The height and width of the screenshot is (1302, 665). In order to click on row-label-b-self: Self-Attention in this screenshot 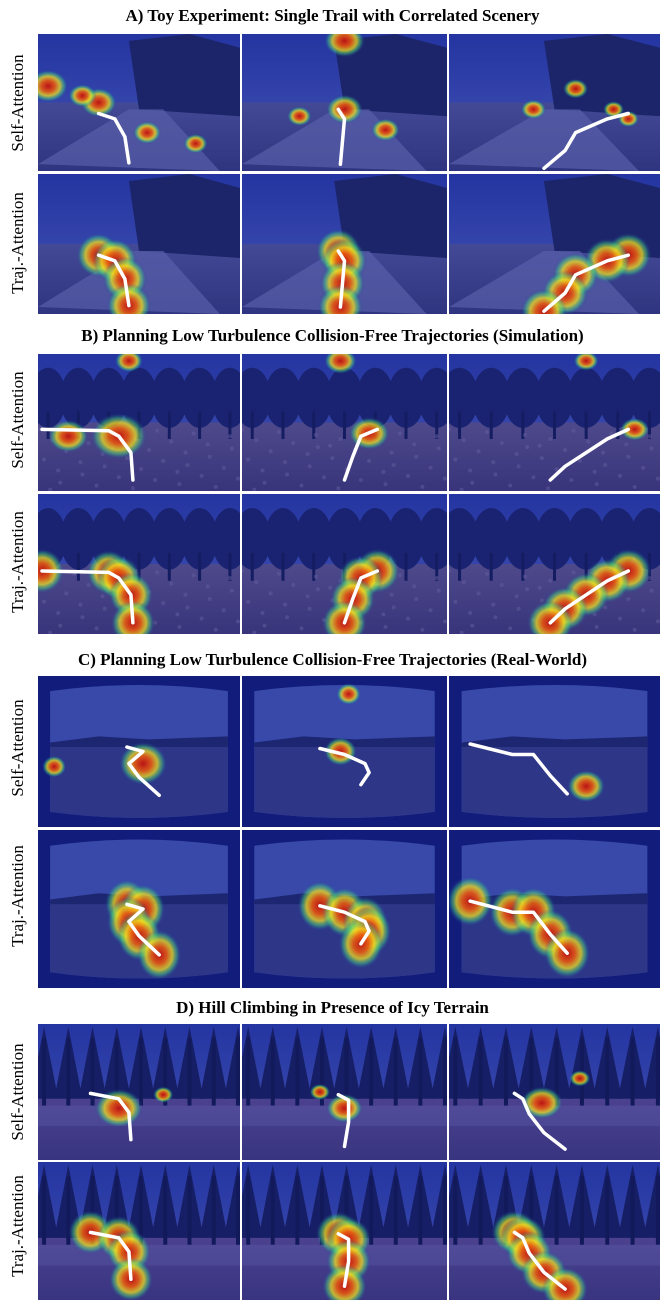, I will do `click(17, 420)`.